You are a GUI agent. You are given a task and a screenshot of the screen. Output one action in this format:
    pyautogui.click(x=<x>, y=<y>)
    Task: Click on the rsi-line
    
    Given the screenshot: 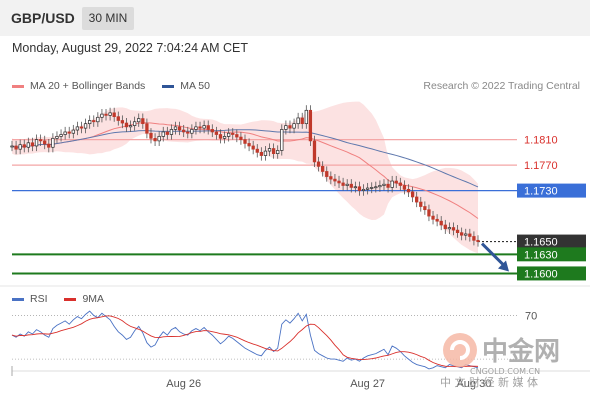 What is the action you would take?
    pyautogui.click(x=245, y=340)
    